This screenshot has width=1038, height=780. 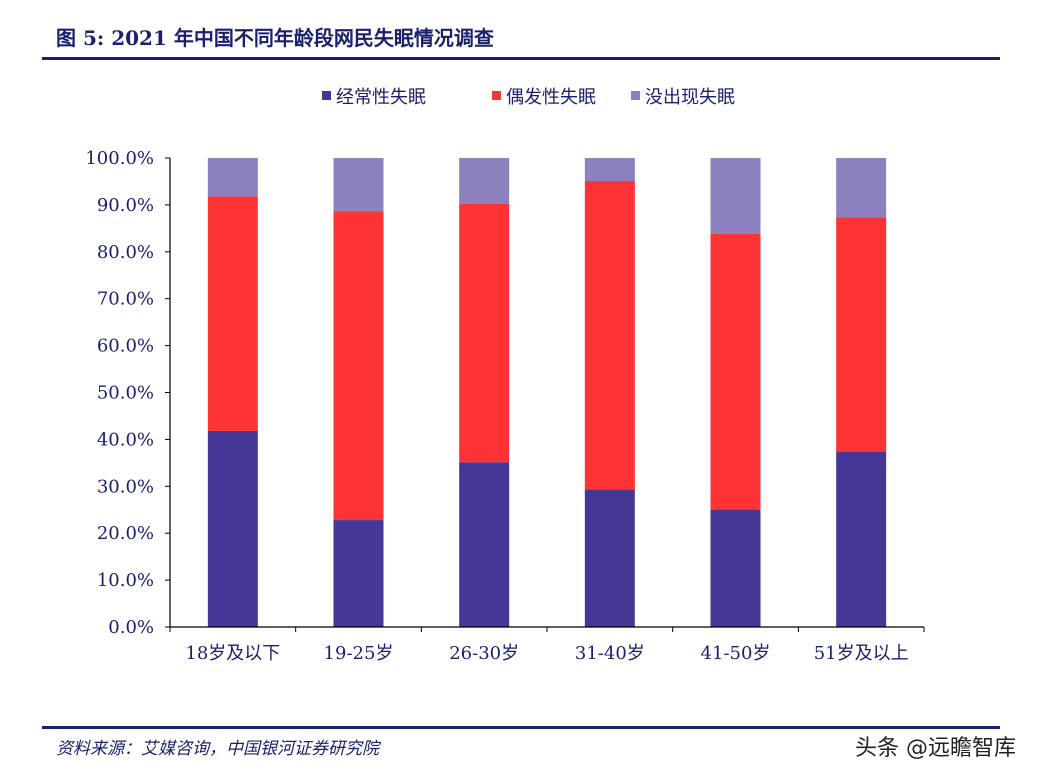 What do you see at coordinates (610, 653) in the screenshot?
I see `x-tick-label: 31-40岁` at bounding box center [610, 653].